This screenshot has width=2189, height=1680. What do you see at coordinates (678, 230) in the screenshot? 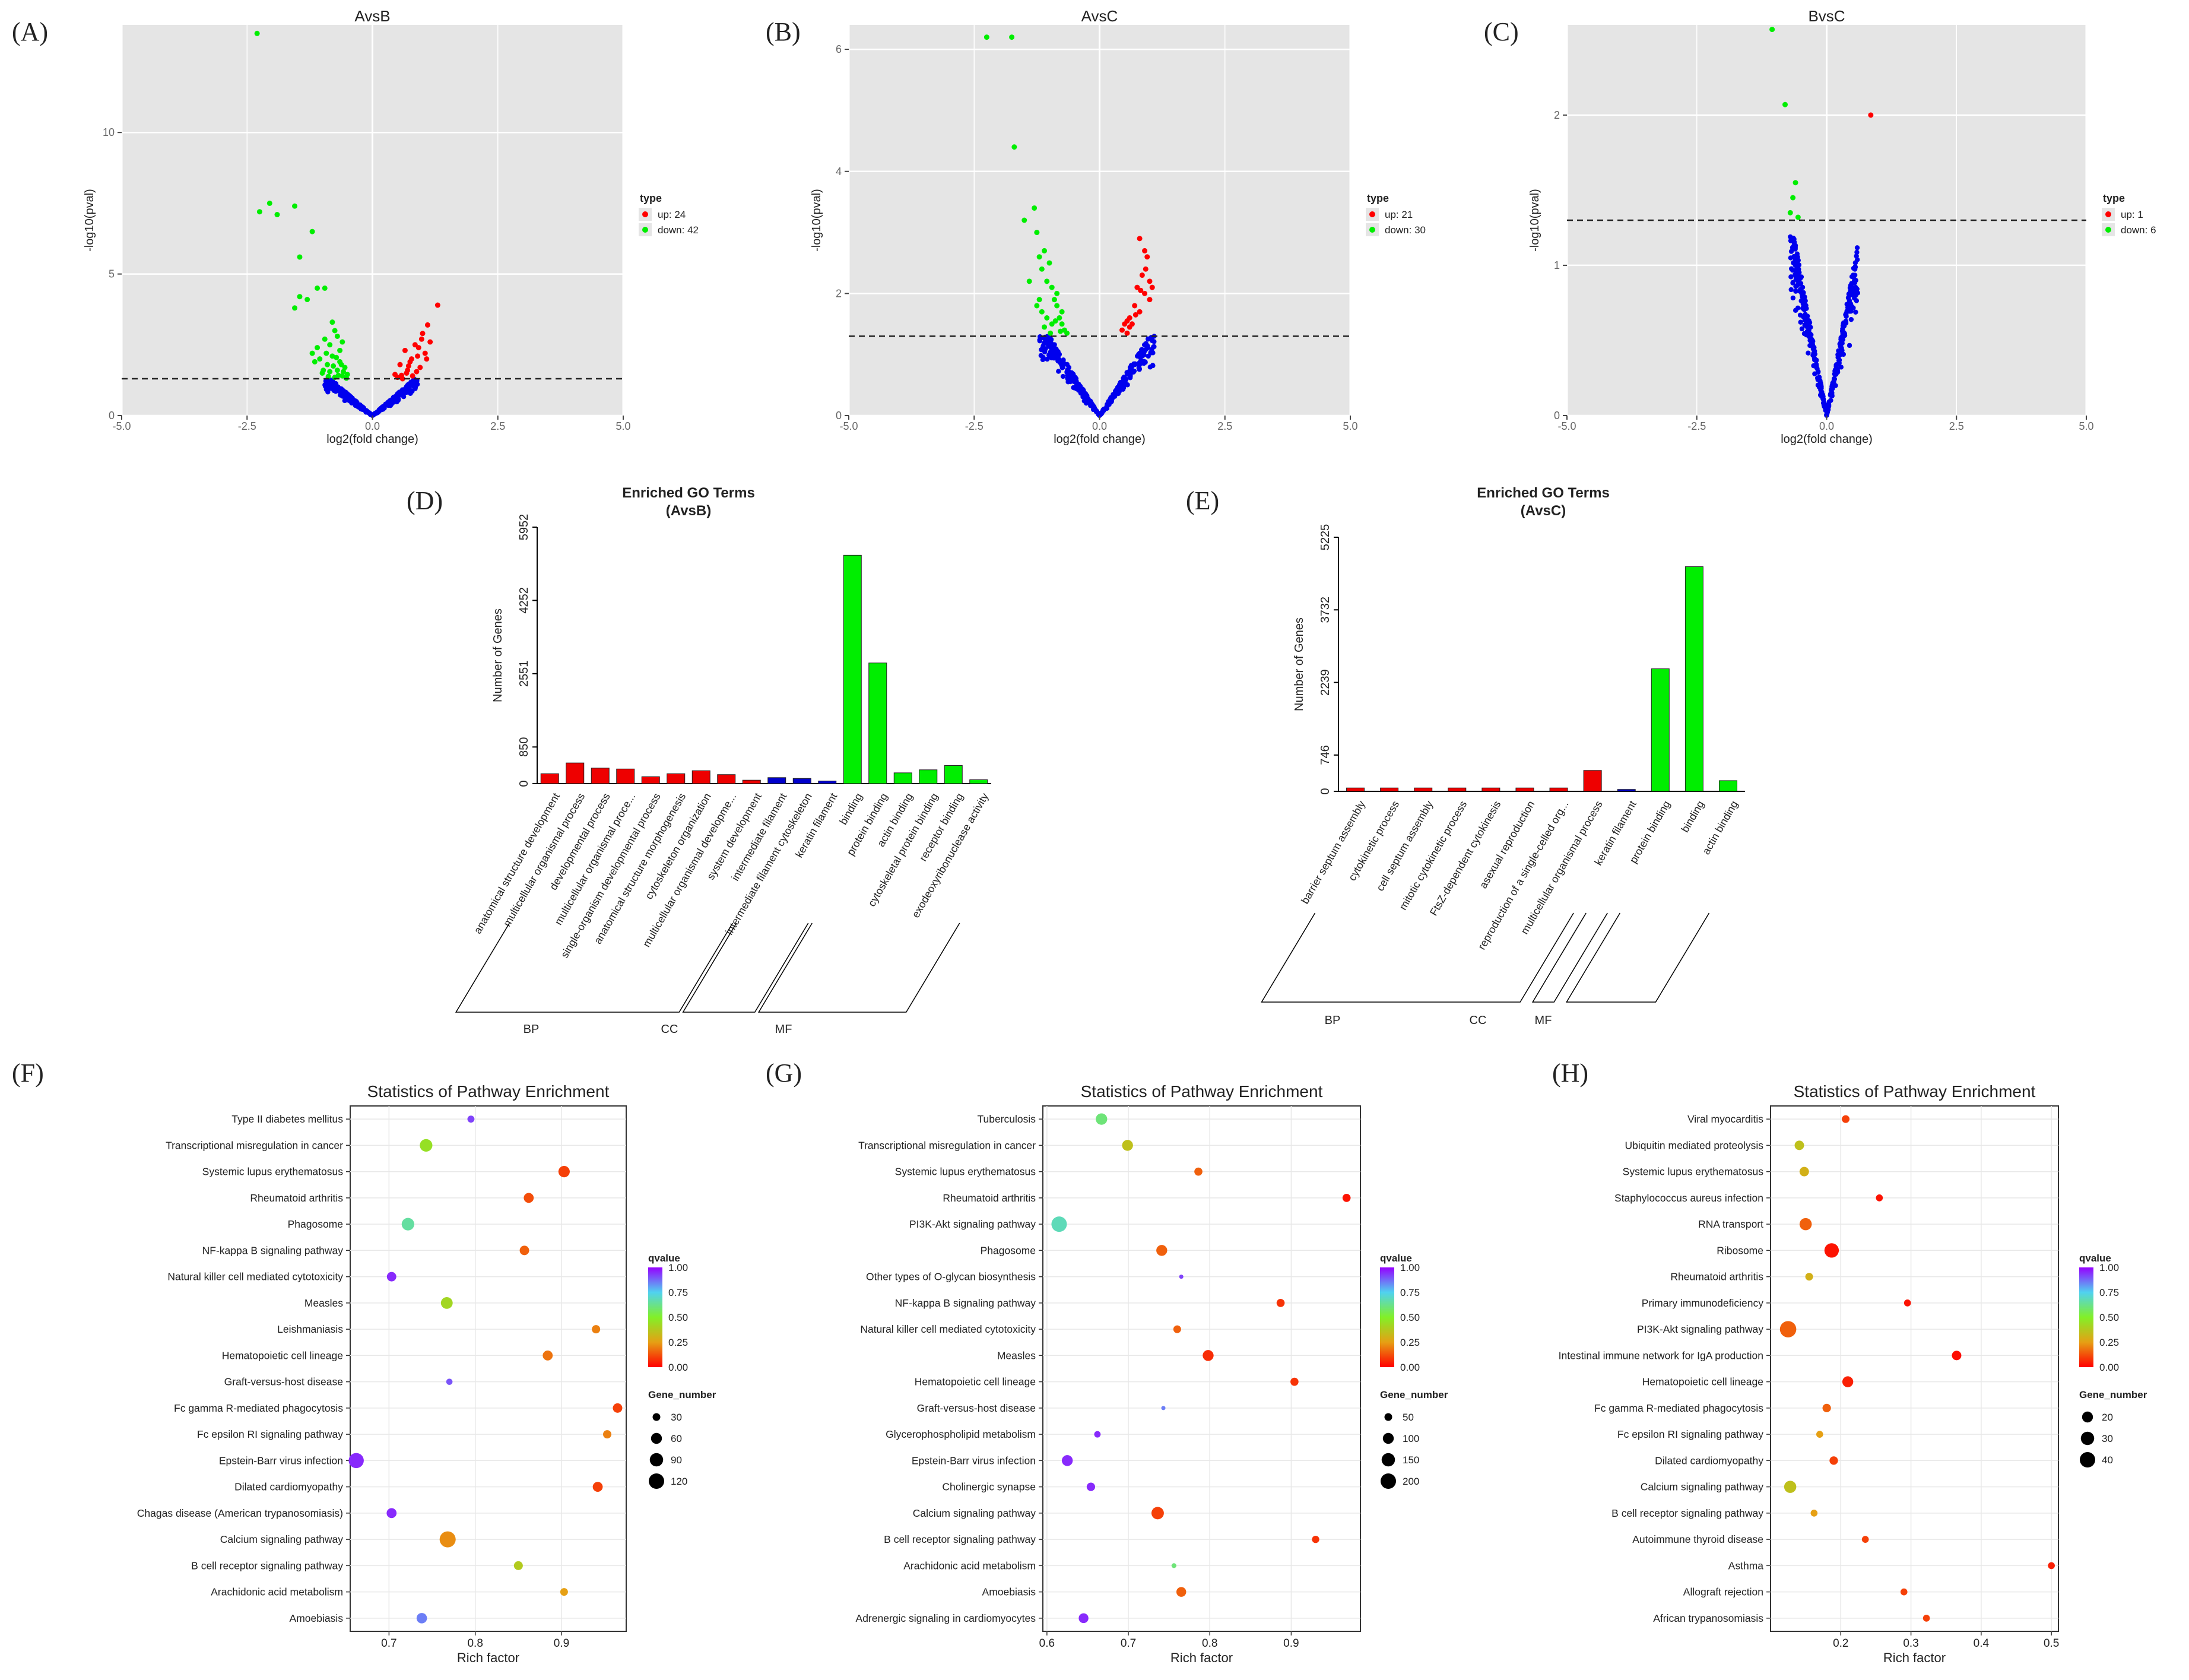
I see `legend-down-label: down: 42` at bounding box center [678, 230].